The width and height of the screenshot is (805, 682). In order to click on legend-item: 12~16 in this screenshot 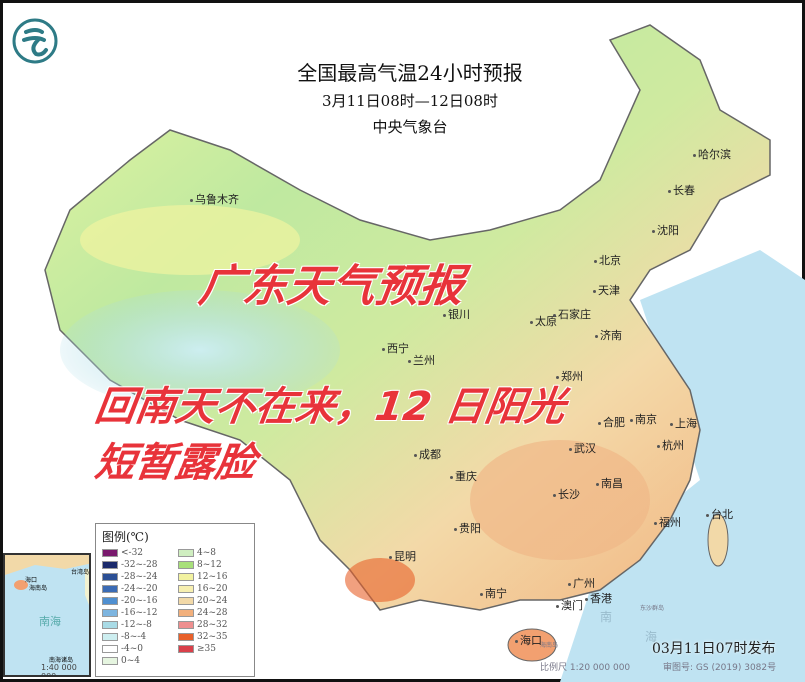, I will do `click(213, 577)`.